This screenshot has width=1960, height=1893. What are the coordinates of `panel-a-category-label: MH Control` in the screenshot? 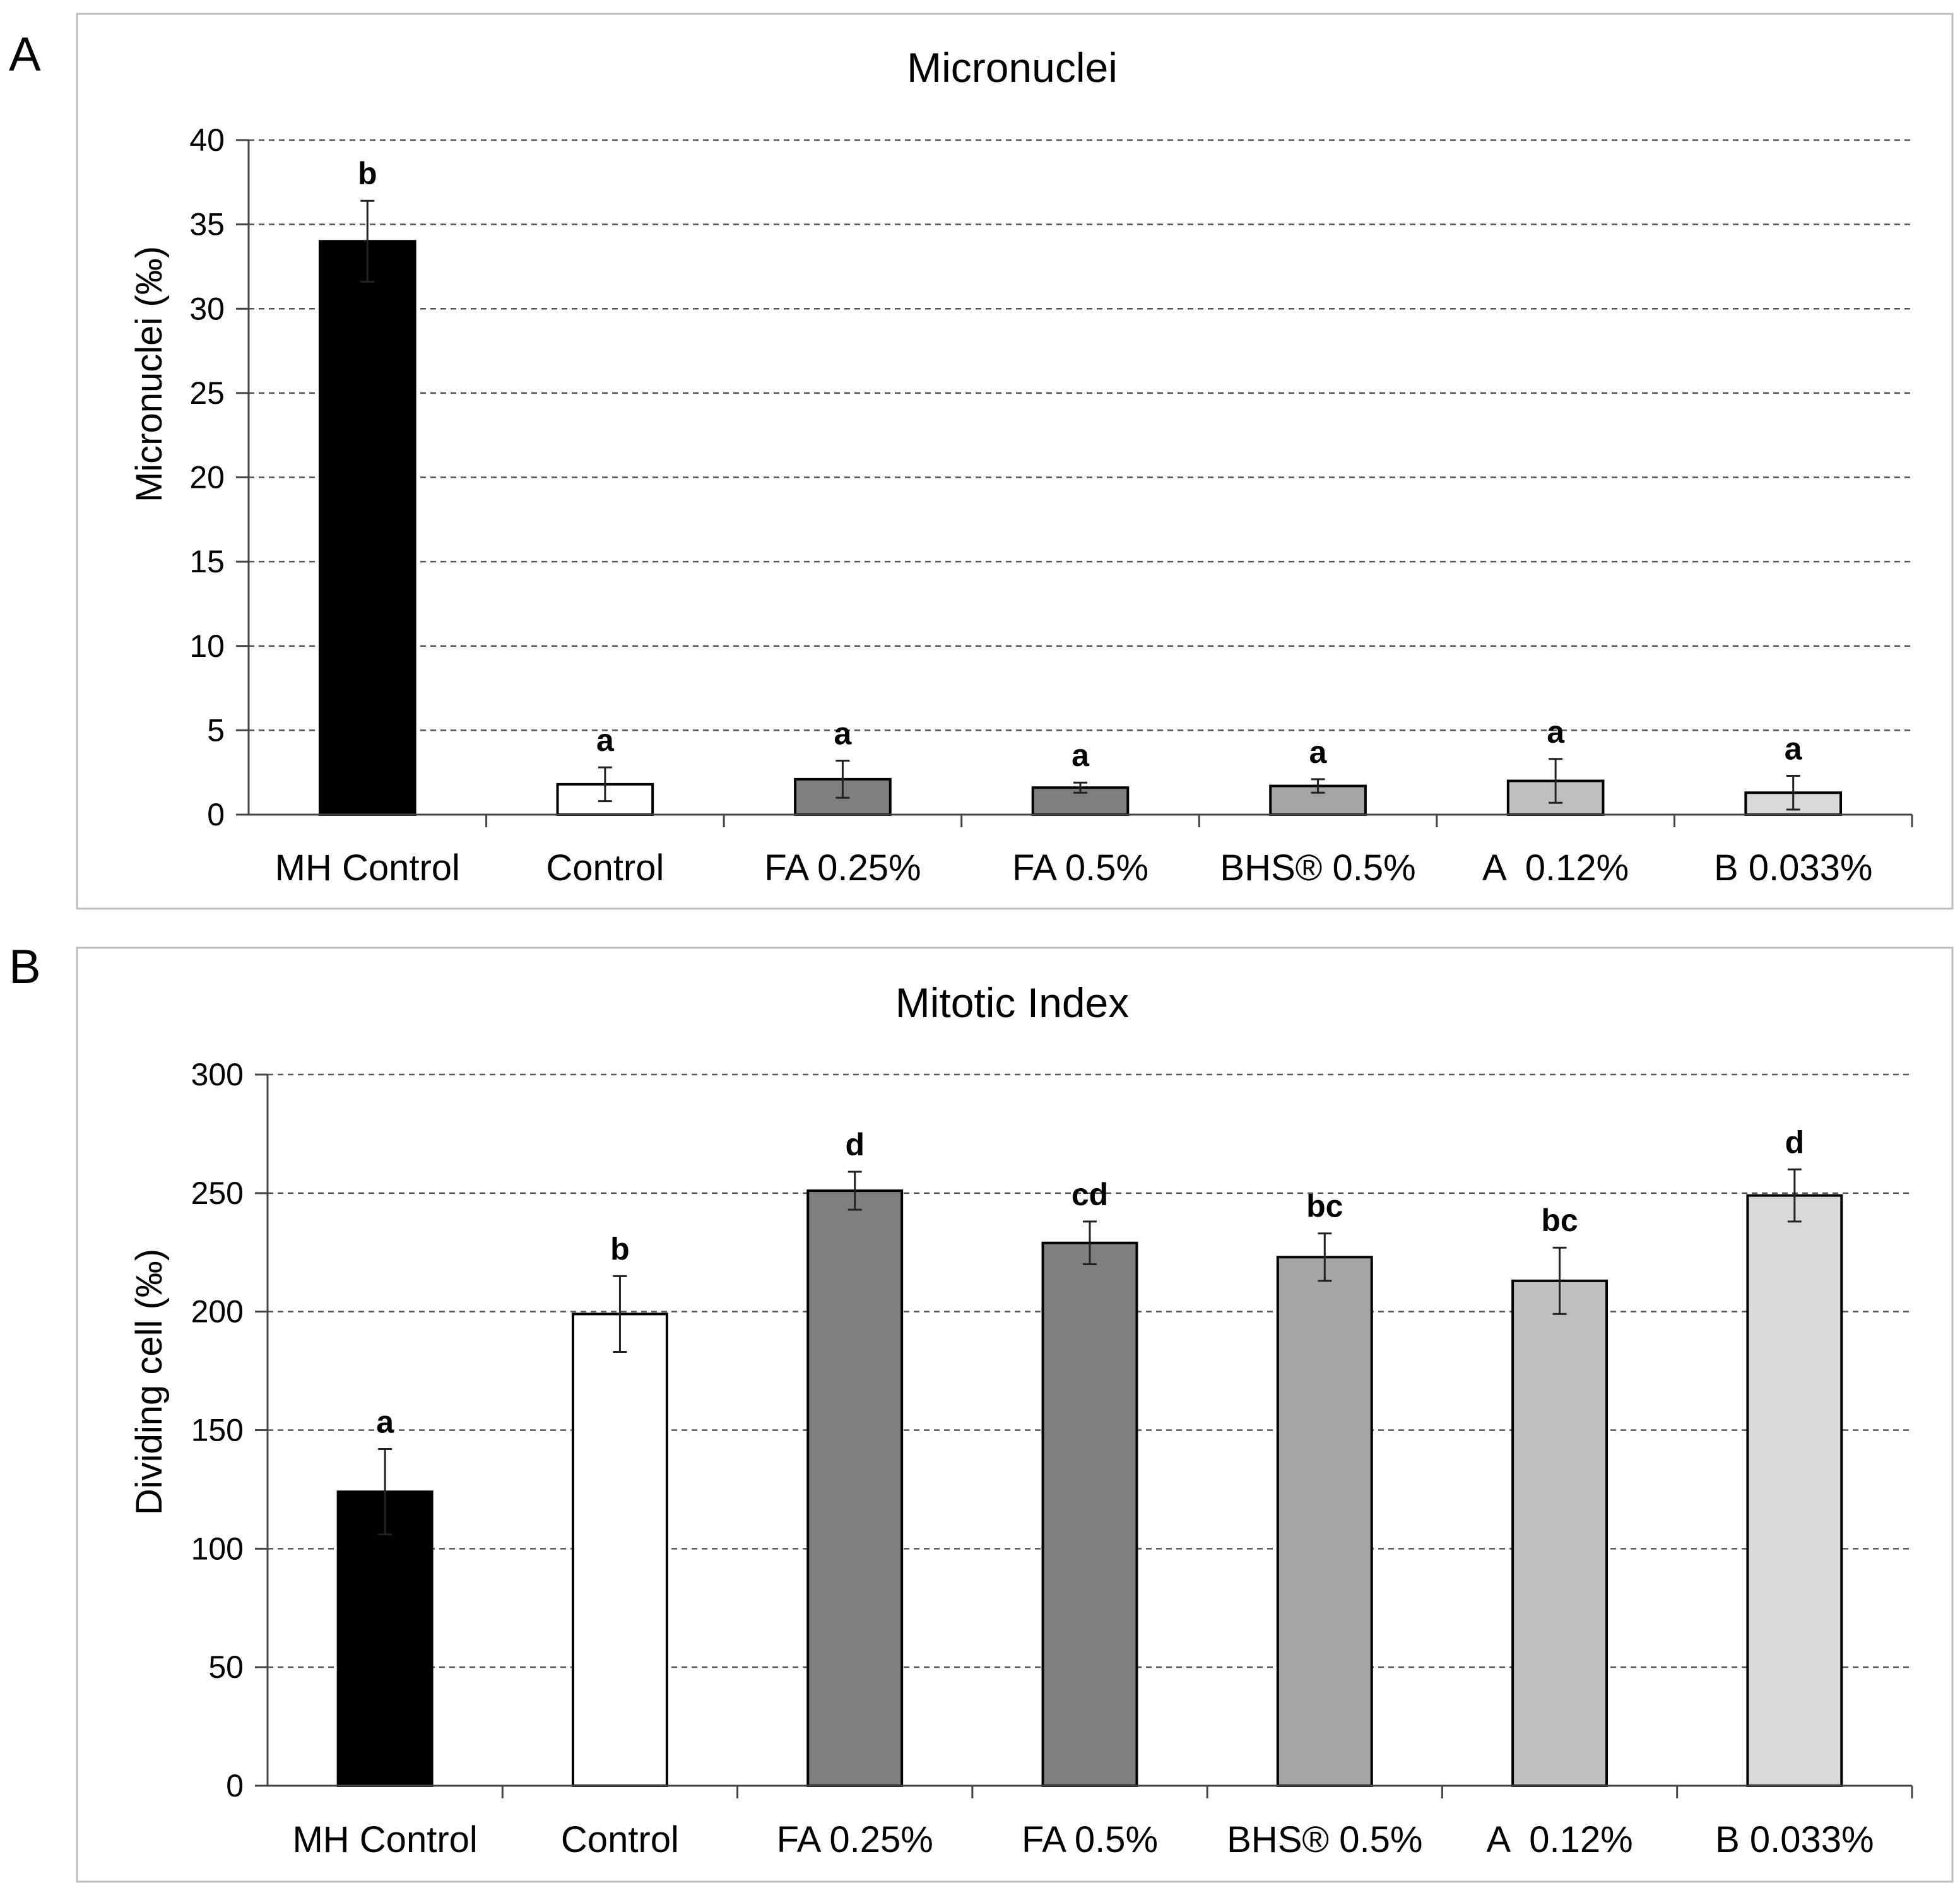 It's located at (368, 867).